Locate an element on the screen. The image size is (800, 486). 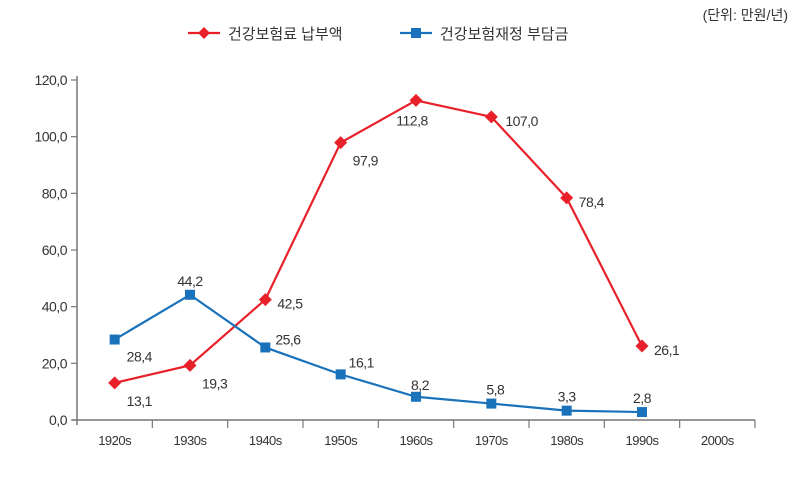
y-tick-label: 0,0 is located at coordinates (58, 420).